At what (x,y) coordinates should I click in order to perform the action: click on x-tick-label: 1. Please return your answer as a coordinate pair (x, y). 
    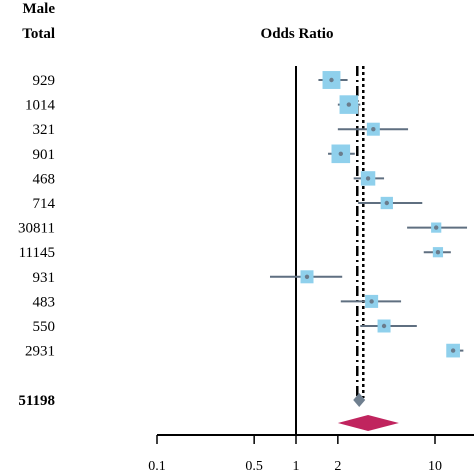
    Looking at the image, I should click on (296, 466).